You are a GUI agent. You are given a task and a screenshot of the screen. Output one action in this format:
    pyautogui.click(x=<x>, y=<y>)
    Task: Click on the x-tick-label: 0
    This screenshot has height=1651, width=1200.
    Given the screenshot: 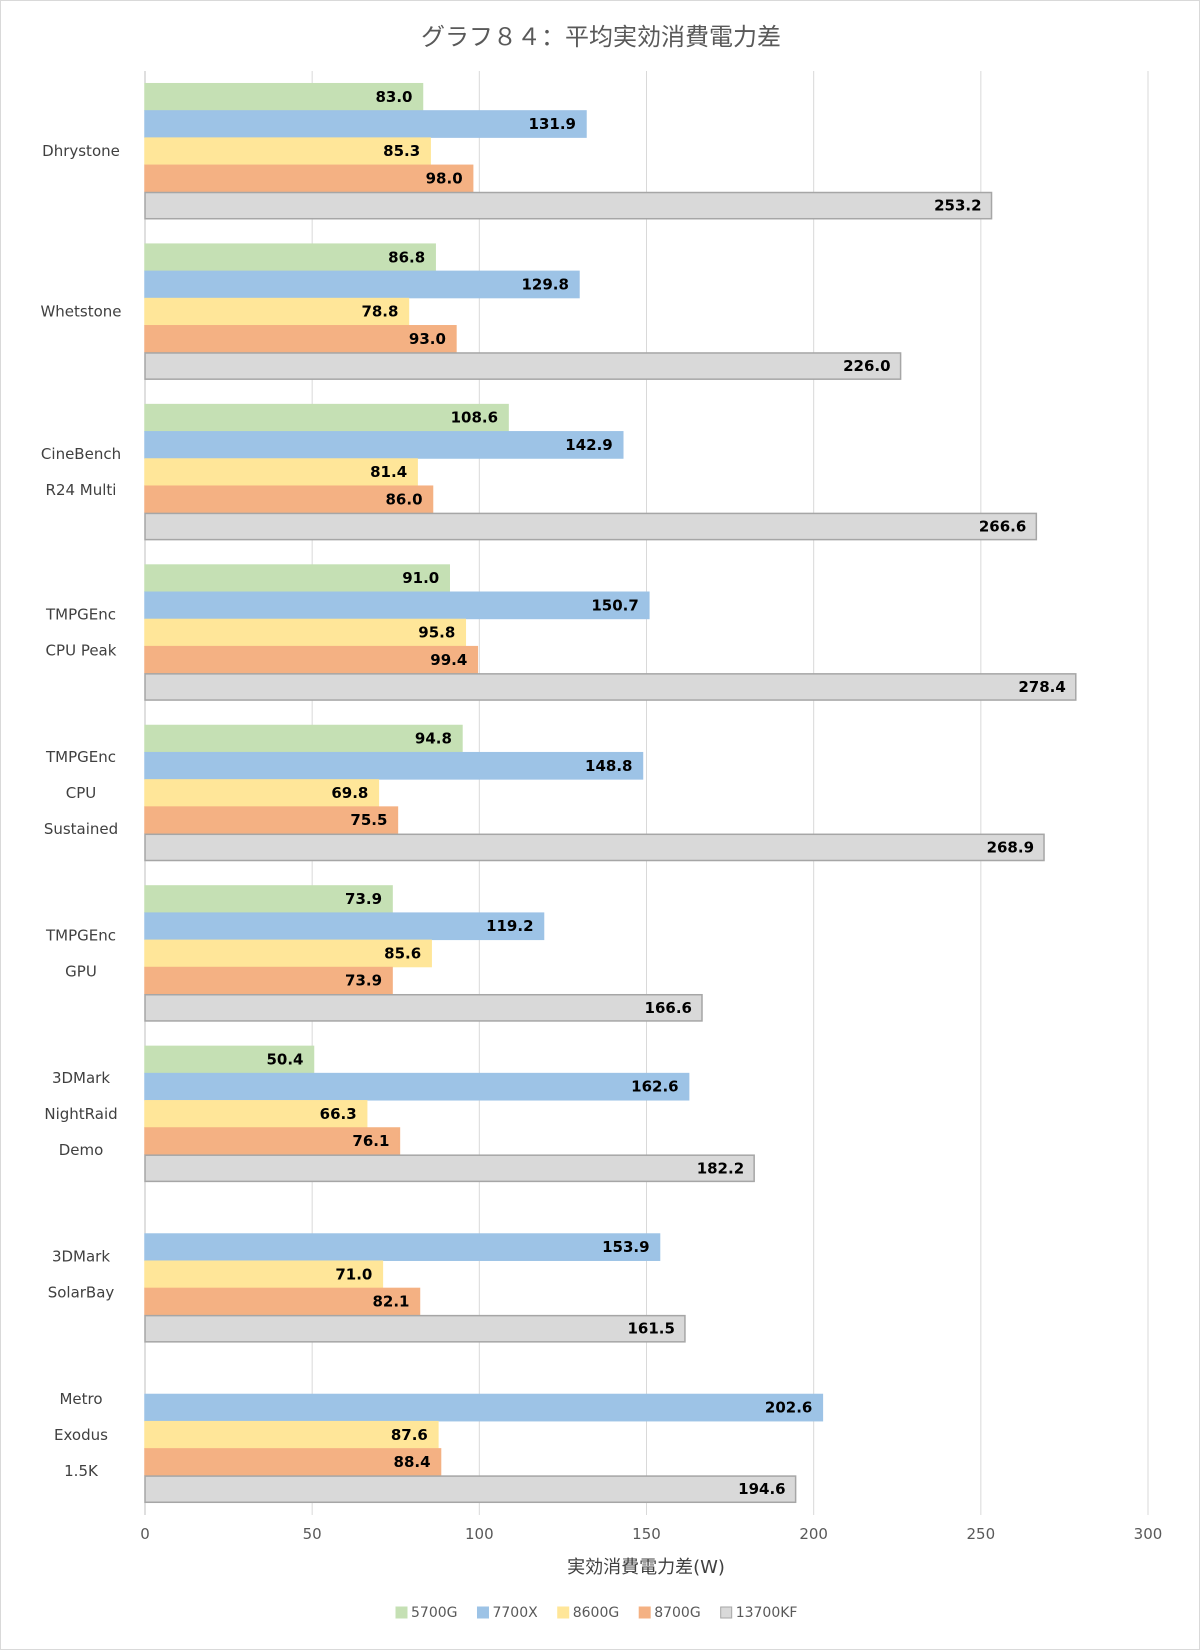 What is the action you would take?
    pyautogui.click(x=145, y=1534)
    